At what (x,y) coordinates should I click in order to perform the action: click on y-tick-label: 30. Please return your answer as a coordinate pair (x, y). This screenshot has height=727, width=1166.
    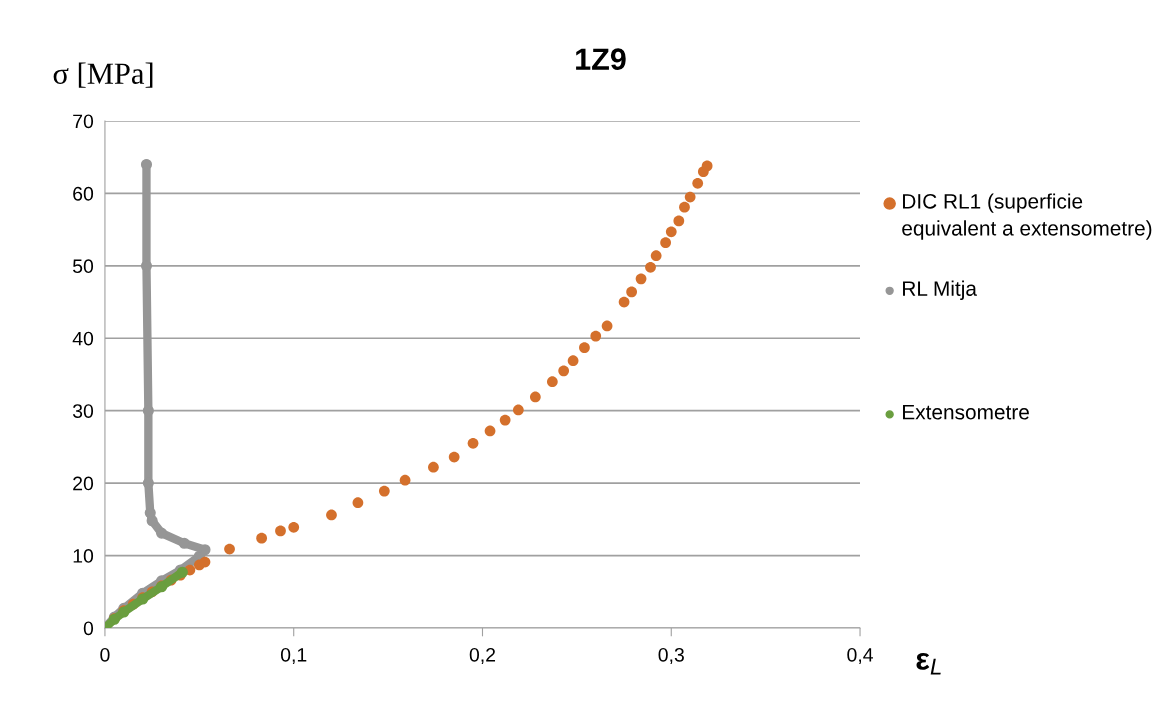
    Looking at the image, I should click on (83, 411).